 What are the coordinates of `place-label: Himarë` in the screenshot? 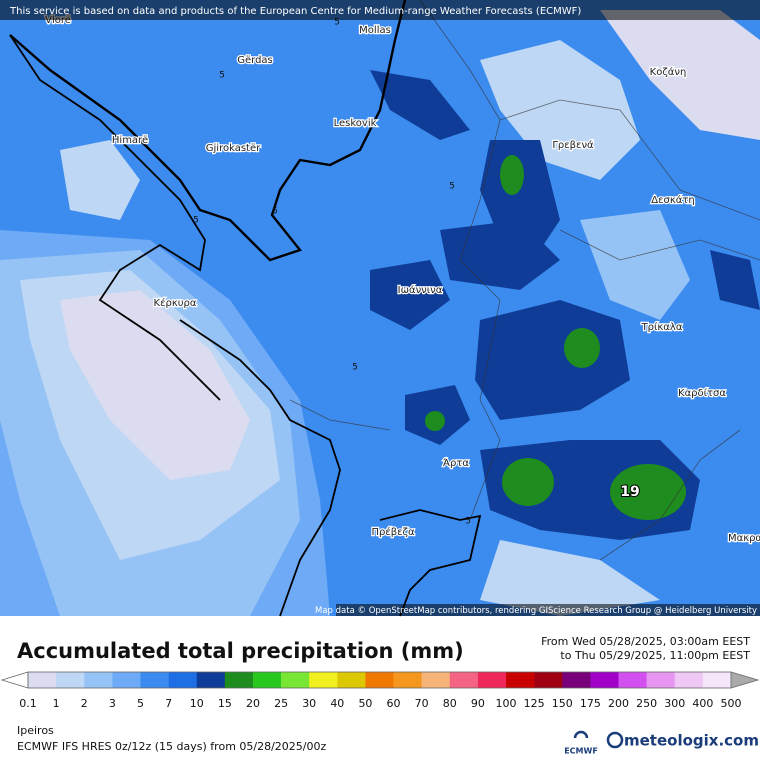 It's located at (130, 140).